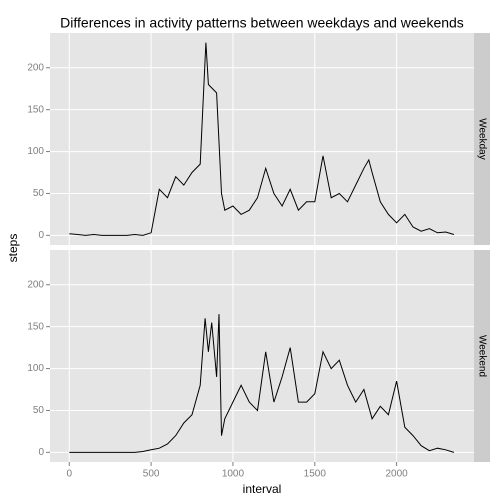 The height and width of the screenshot is (504, 504). What do you see at coordinates (396, 474) in the screenshot?
I see `x-tick-label: 2000` at bounding box center [396, 474].